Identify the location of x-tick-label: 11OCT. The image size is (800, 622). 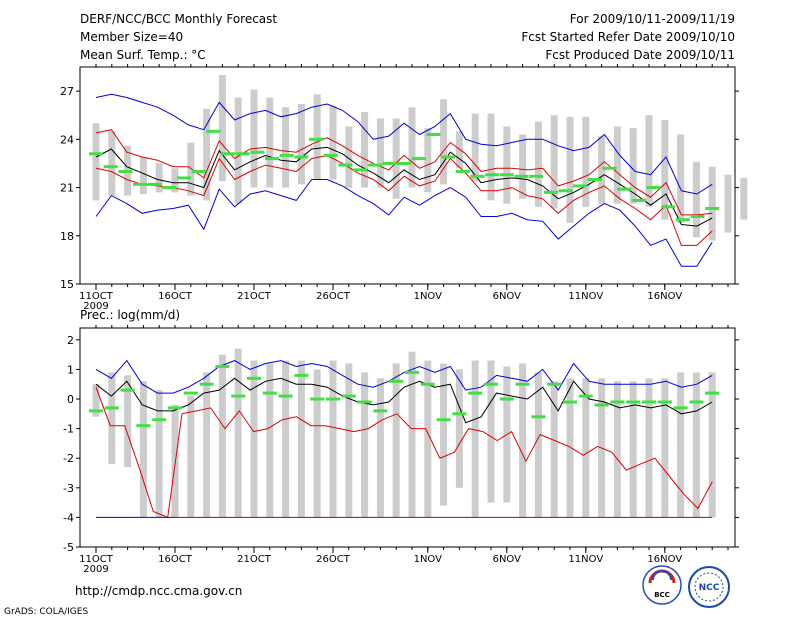
(96, 559).